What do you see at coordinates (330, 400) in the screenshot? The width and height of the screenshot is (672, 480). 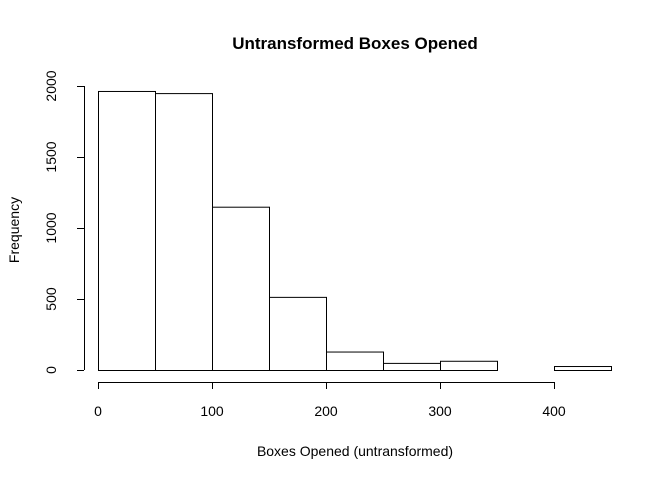 I see `x-axis: 0 100 200 300 400` at bounding box center [330, 400].